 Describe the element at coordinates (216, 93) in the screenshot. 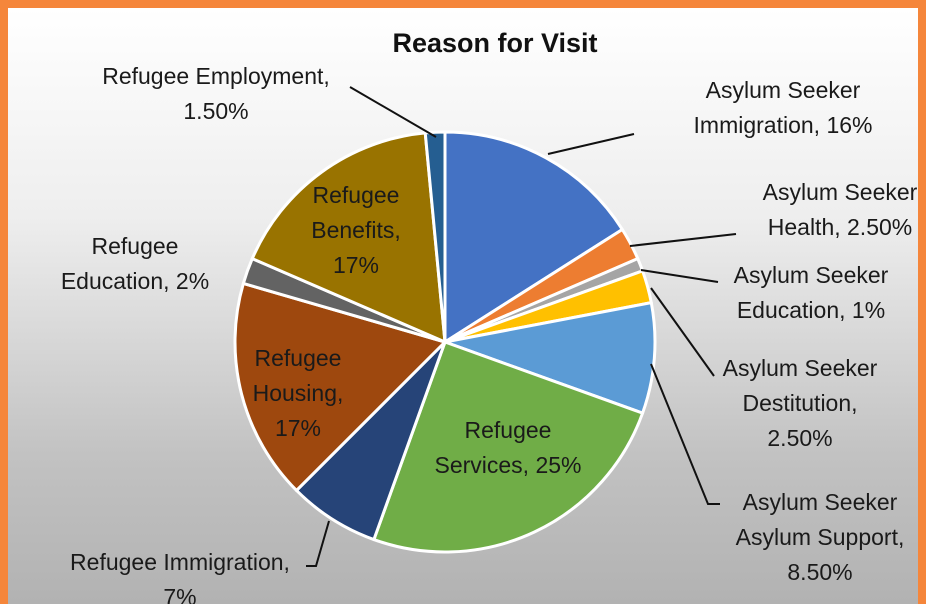

I see `data-label-refugee-employment: Refugee Employment, 1.50%` at that location.